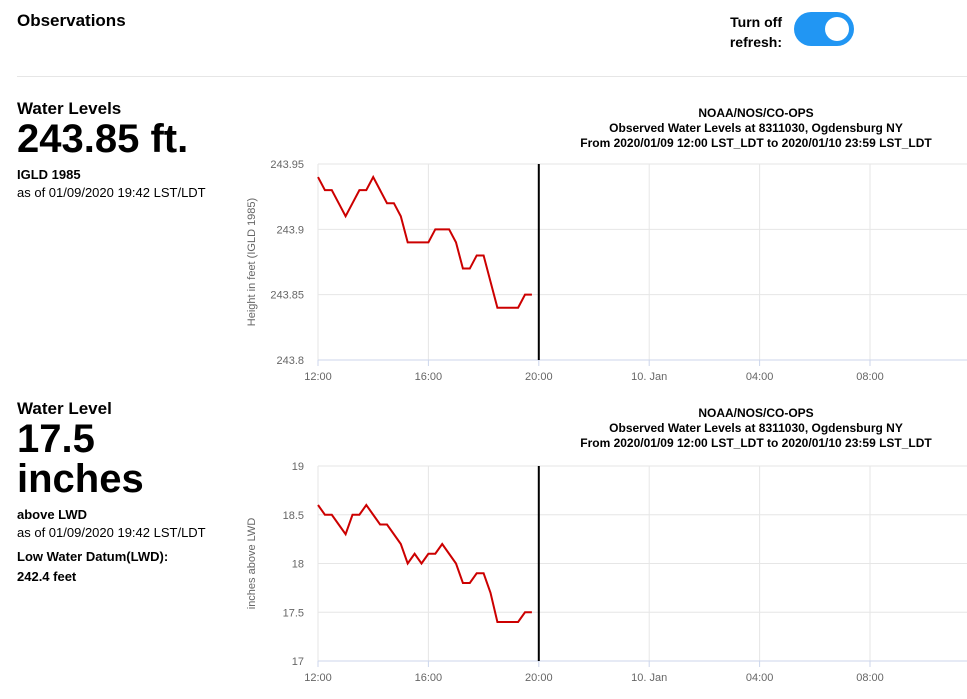  What do you see at coordinates (293, 516) in the screenshot?
I see `y-tick-label: 18.5` at bounding box center [293, 516].